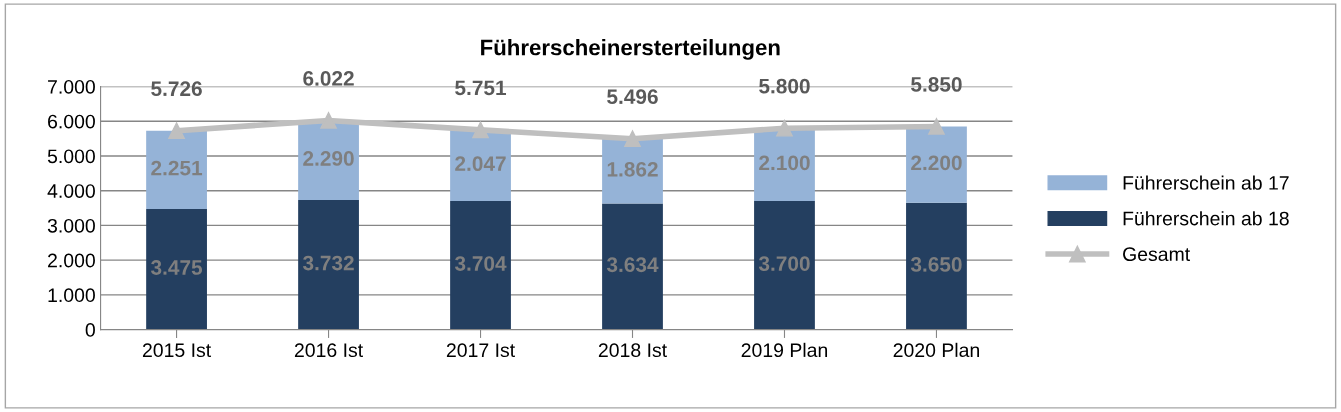  Describe the element at coordinates (176, 89) in the screenshot. I see `data-label: 5.726` at that location.